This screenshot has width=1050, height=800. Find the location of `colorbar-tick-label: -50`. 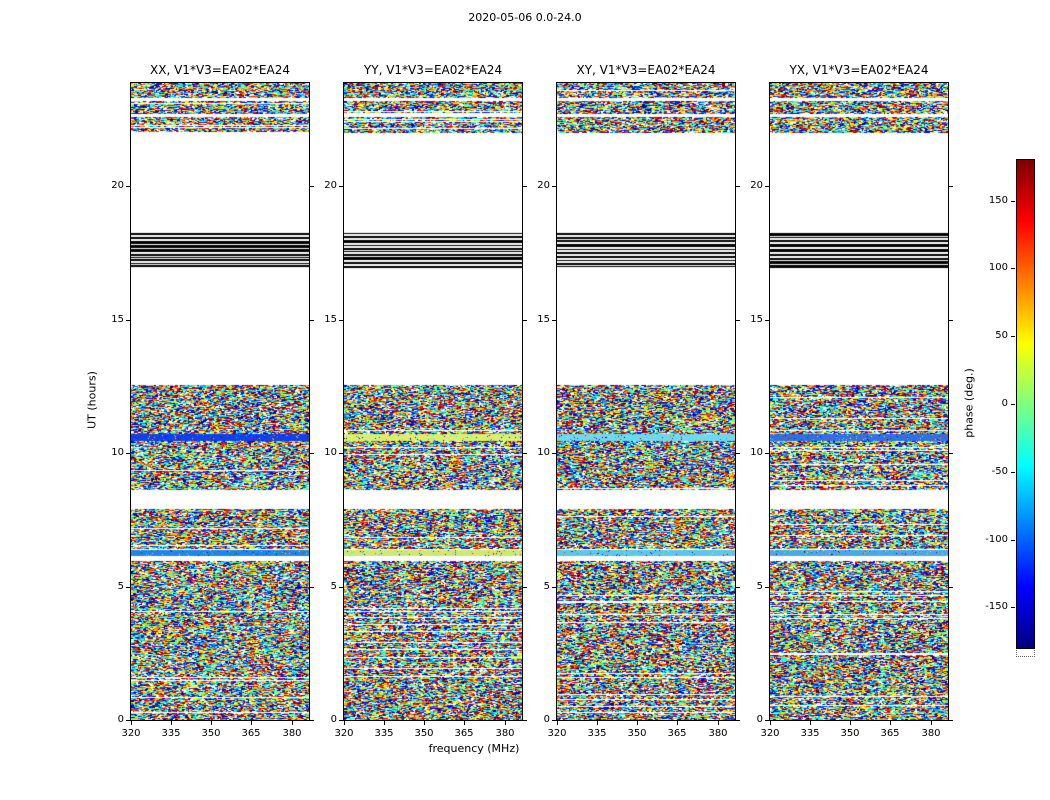

colorbar-tick-label: -50 is located at coordinates (999, 471).